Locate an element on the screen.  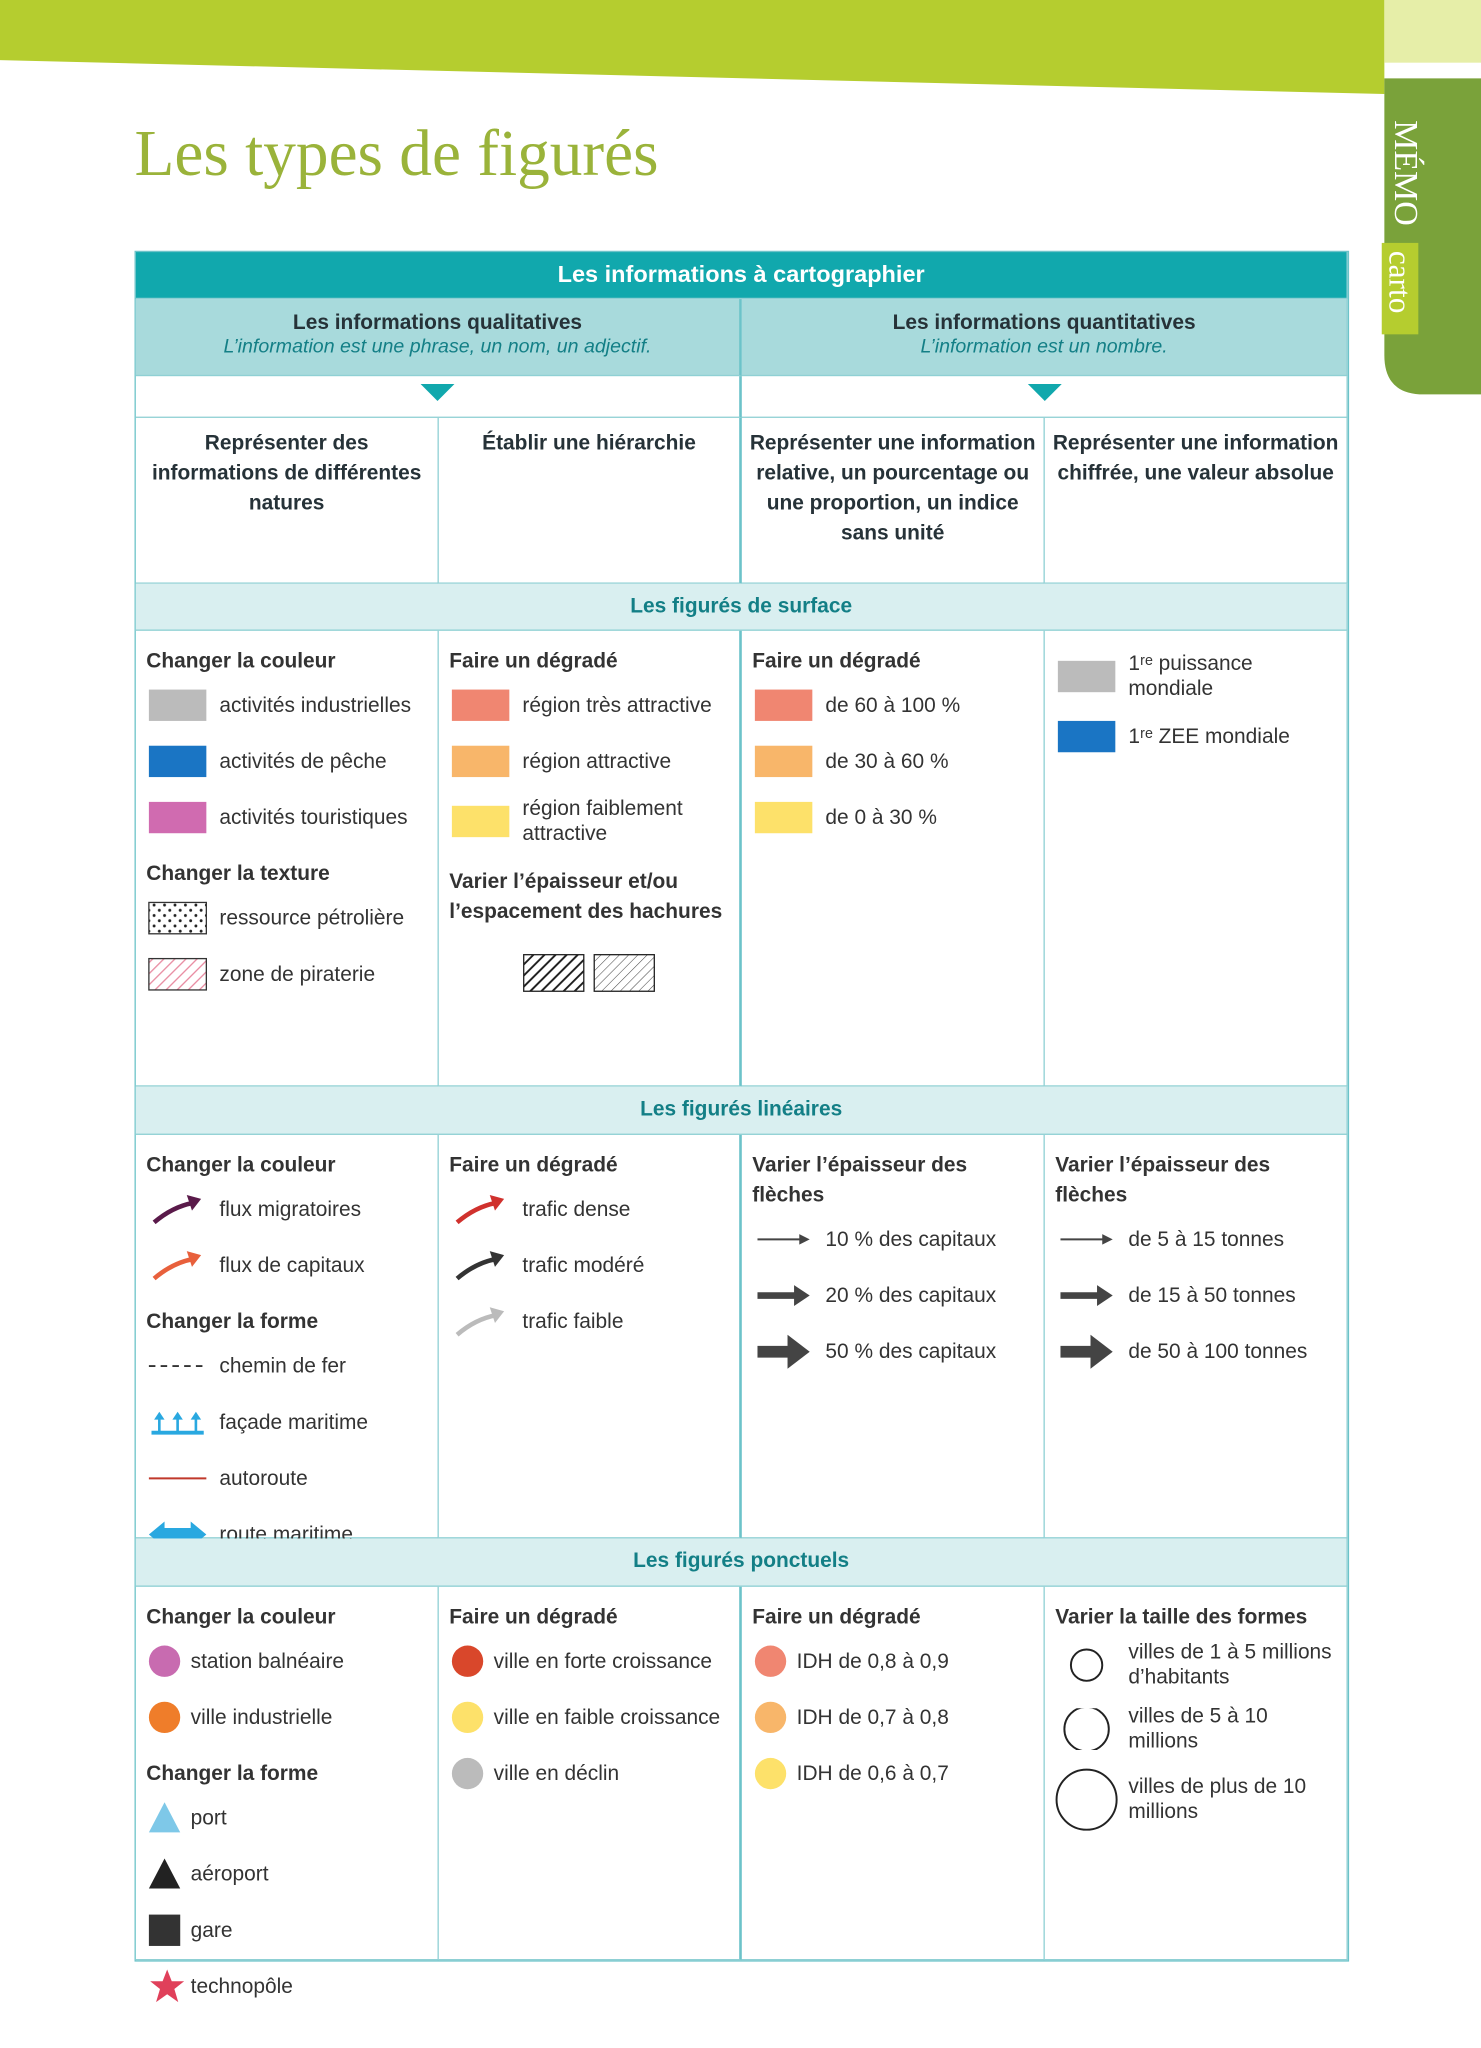
legend-item: de 15 à 50 tonnes is located at coordinates (1195, 1296).